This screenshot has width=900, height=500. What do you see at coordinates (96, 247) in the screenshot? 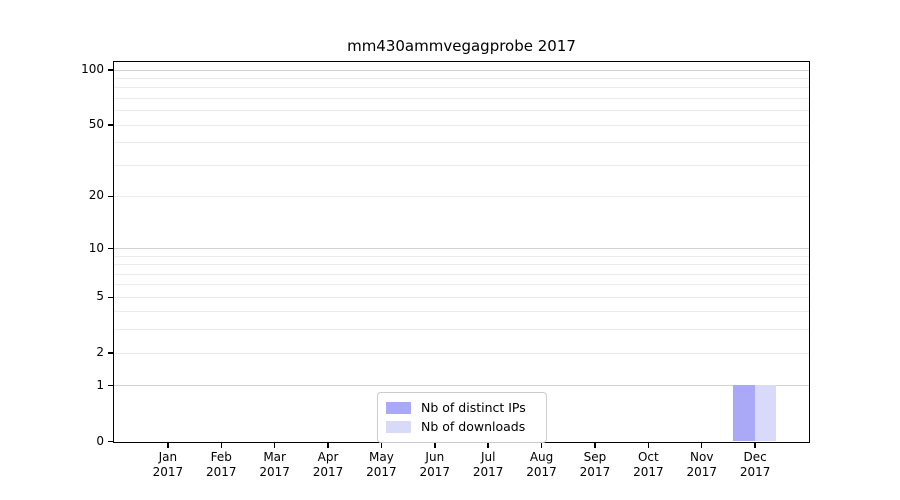
I see `y-tick-label: 10` at bounding box center [96, 247].